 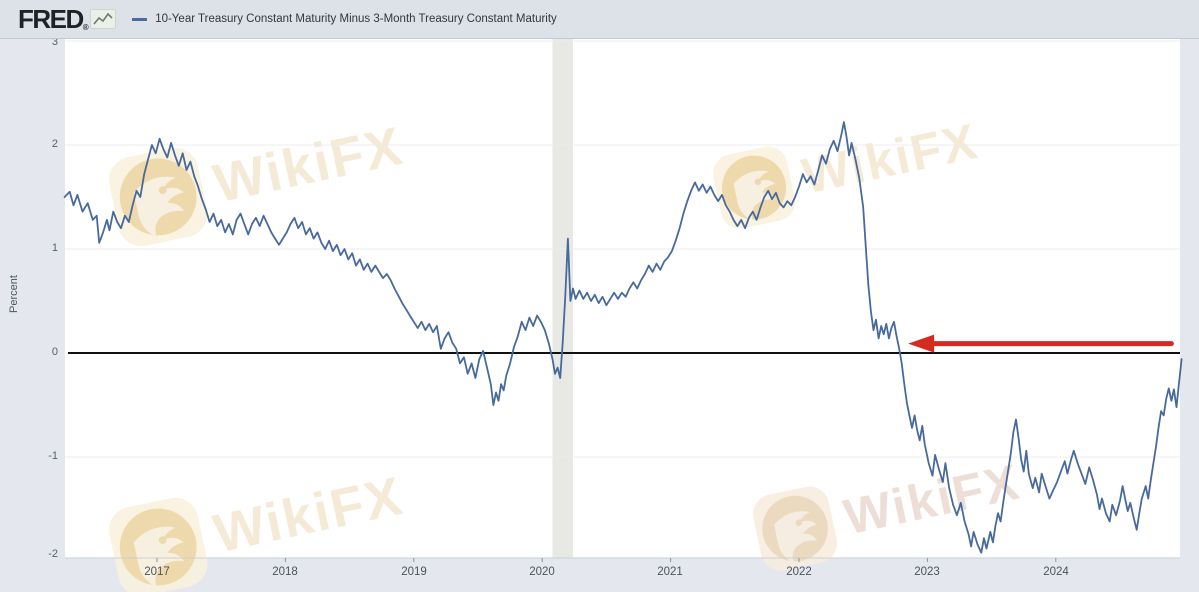 What do you see at coordinates (54, 248) in the screenshot?
I see `y-tick-1: 1` at bounding box center [54, 248].